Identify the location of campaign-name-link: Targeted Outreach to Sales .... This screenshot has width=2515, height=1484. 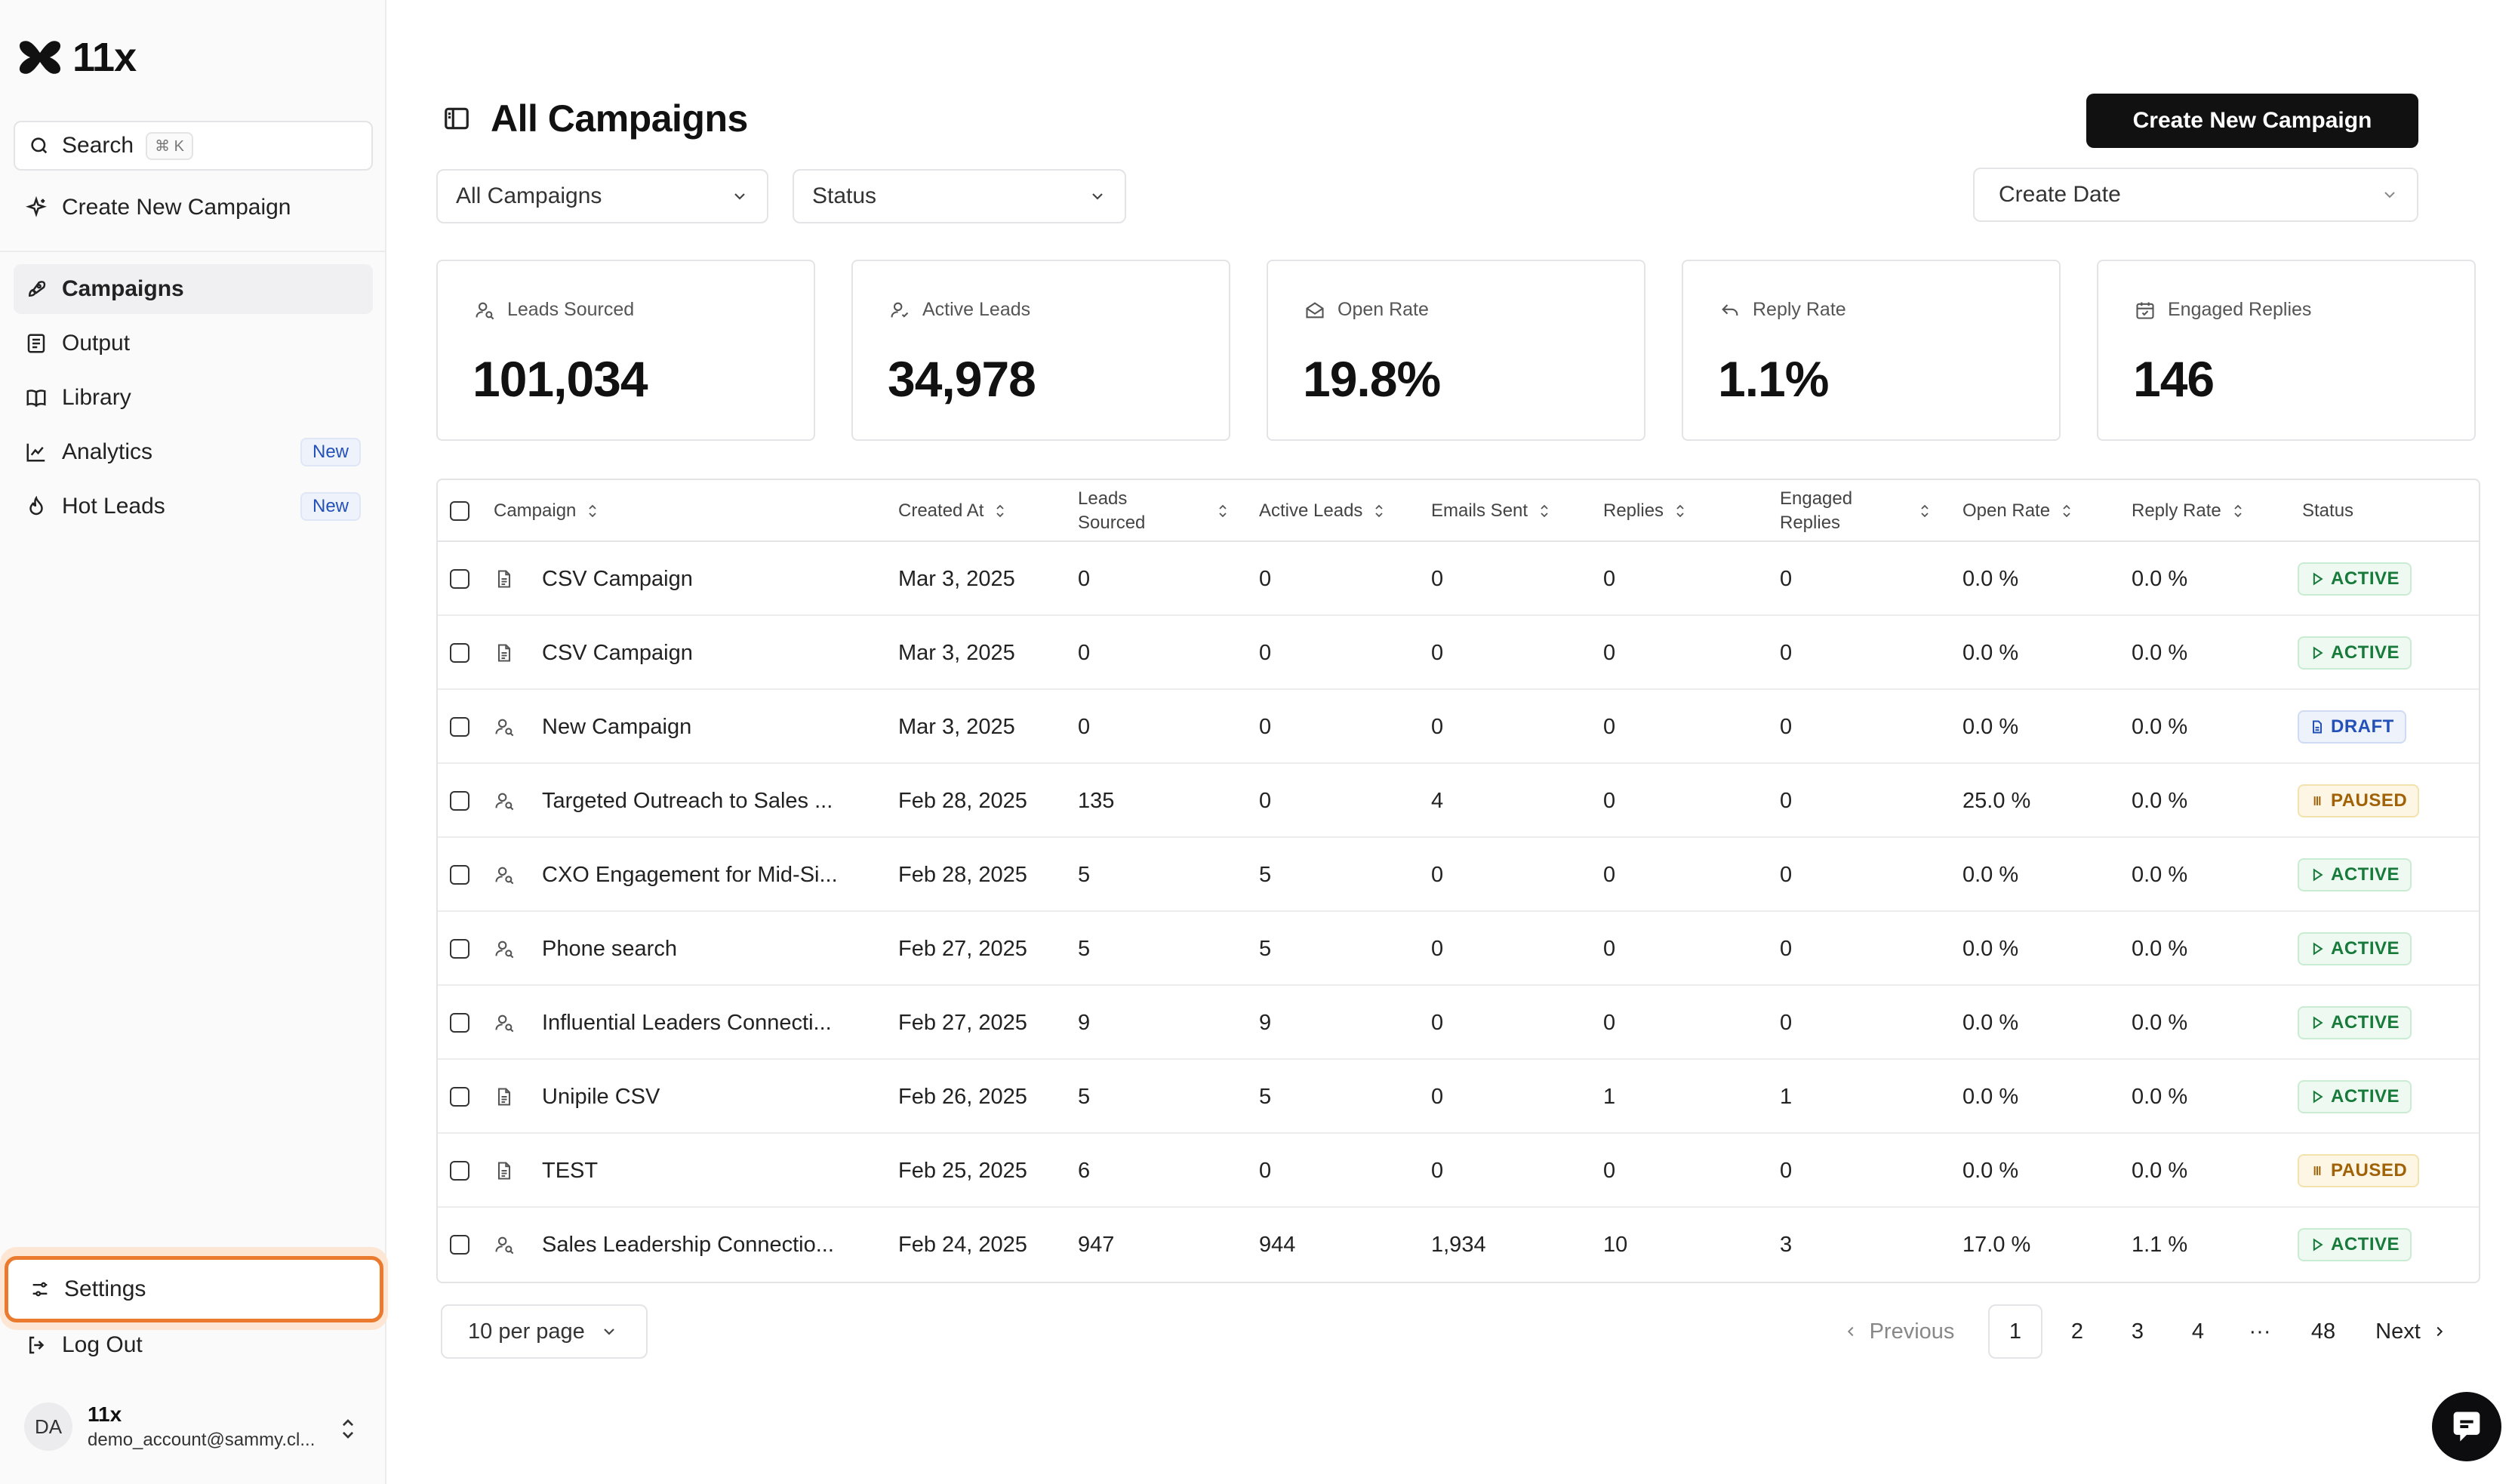
(687, 800).